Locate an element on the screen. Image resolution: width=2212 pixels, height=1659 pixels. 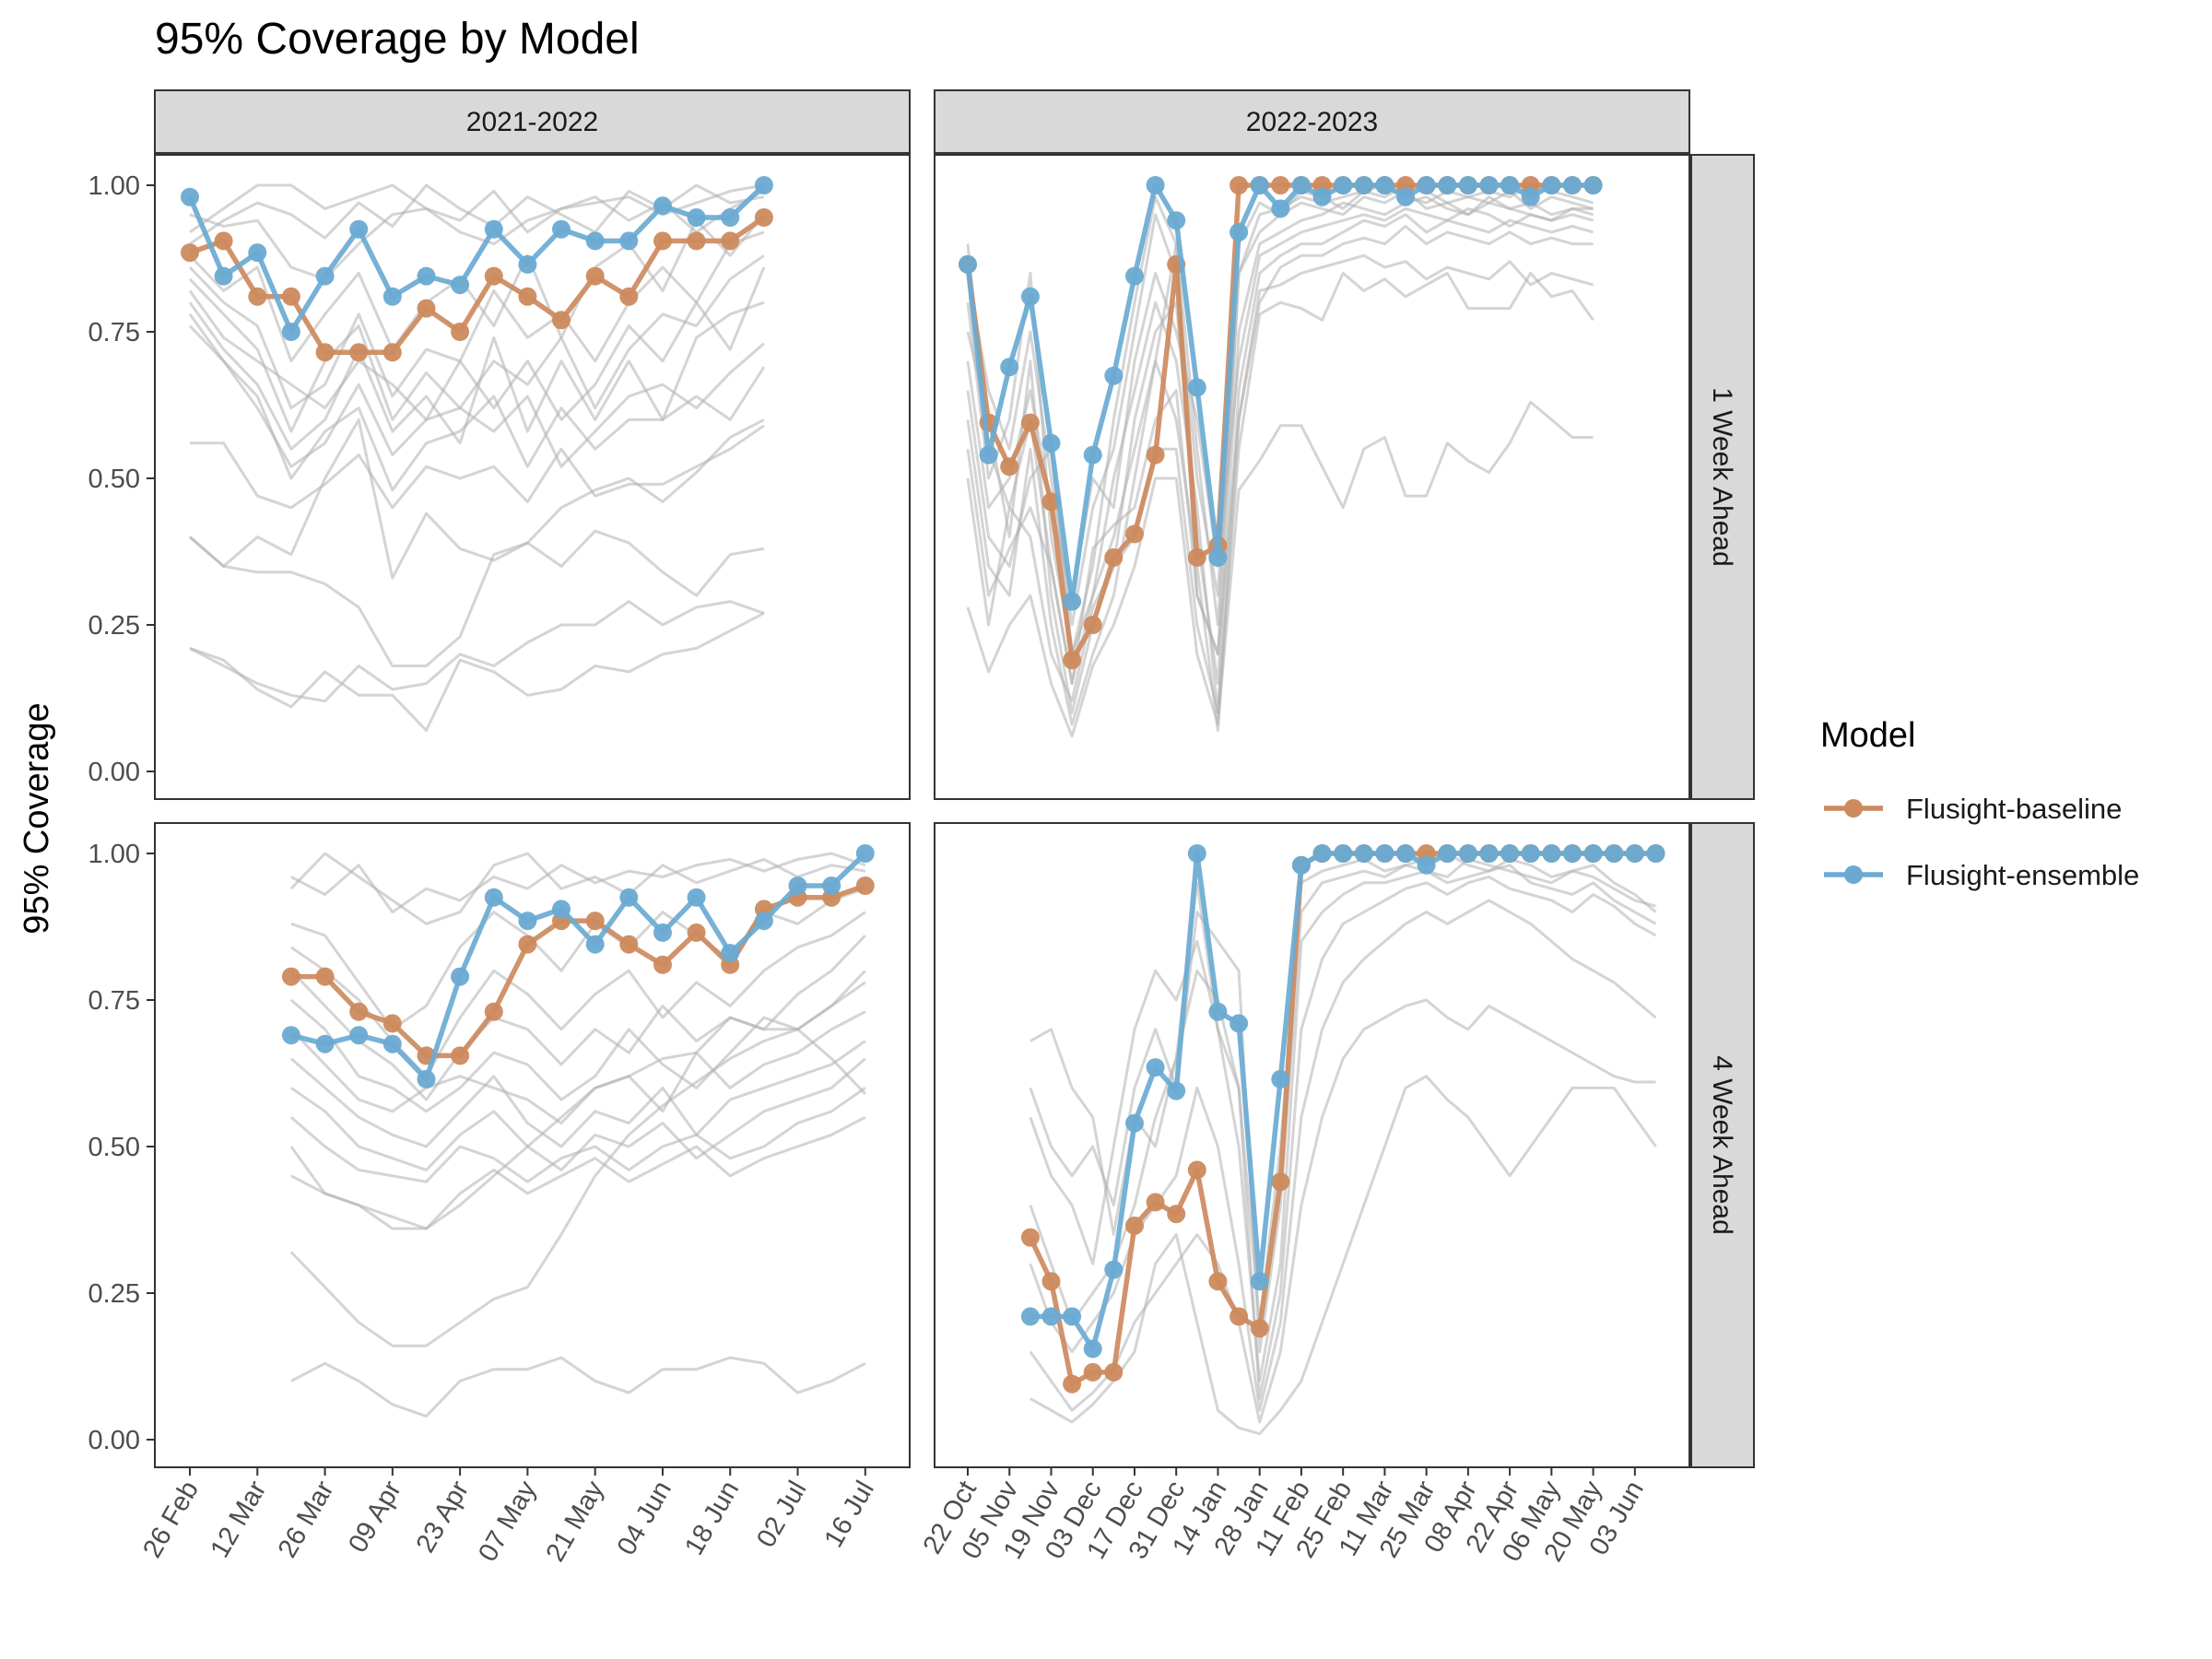
x-tick-label: 21 May is located at coordinates (575, 1521).